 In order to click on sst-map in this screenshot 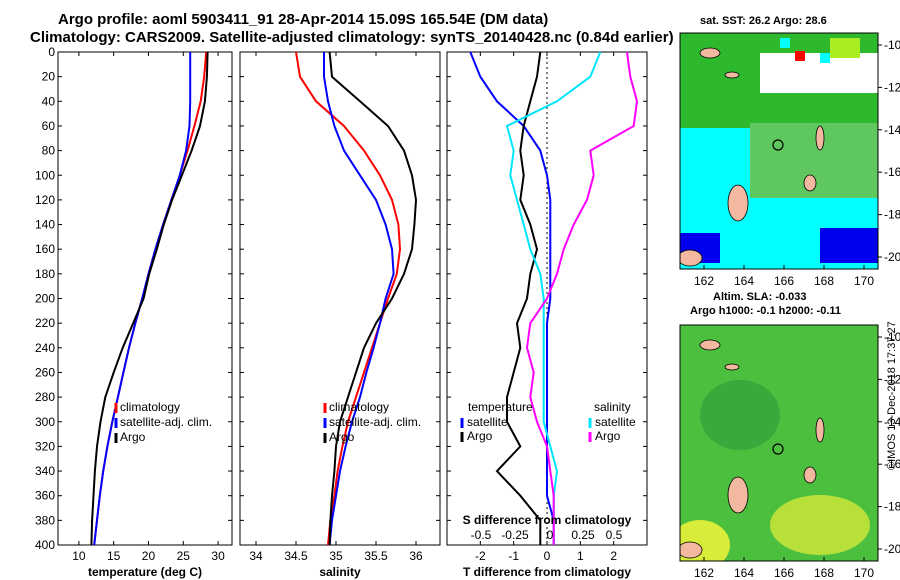, I will do `click(780, 151)`.